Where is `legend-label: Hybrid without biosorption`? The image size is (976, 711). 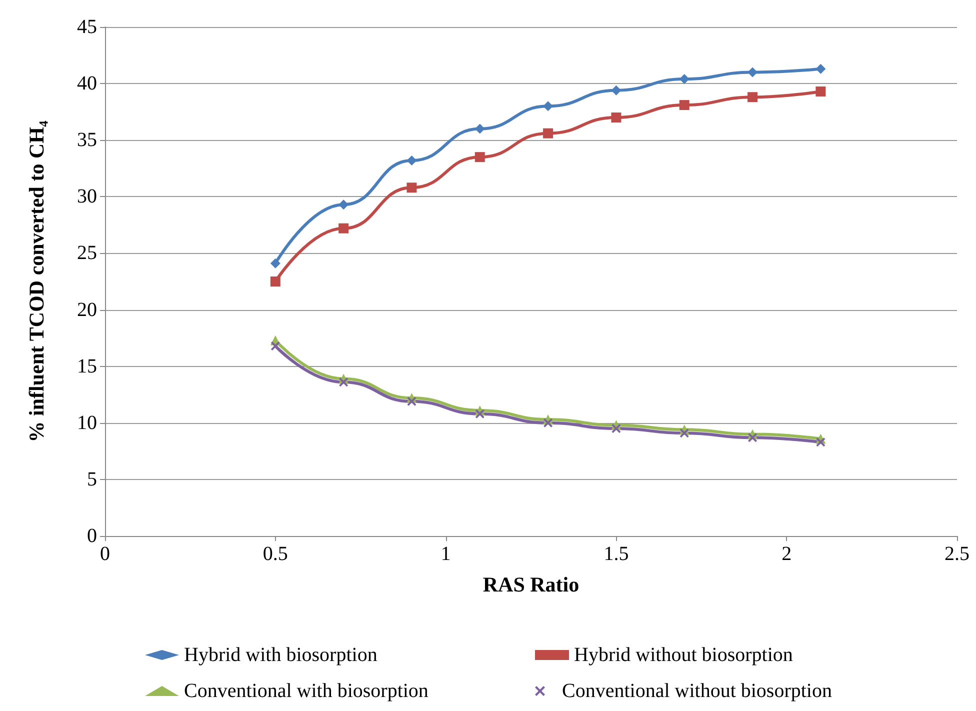
legend-label: Hybrid without biosorption is located at coordinates (683, 655).